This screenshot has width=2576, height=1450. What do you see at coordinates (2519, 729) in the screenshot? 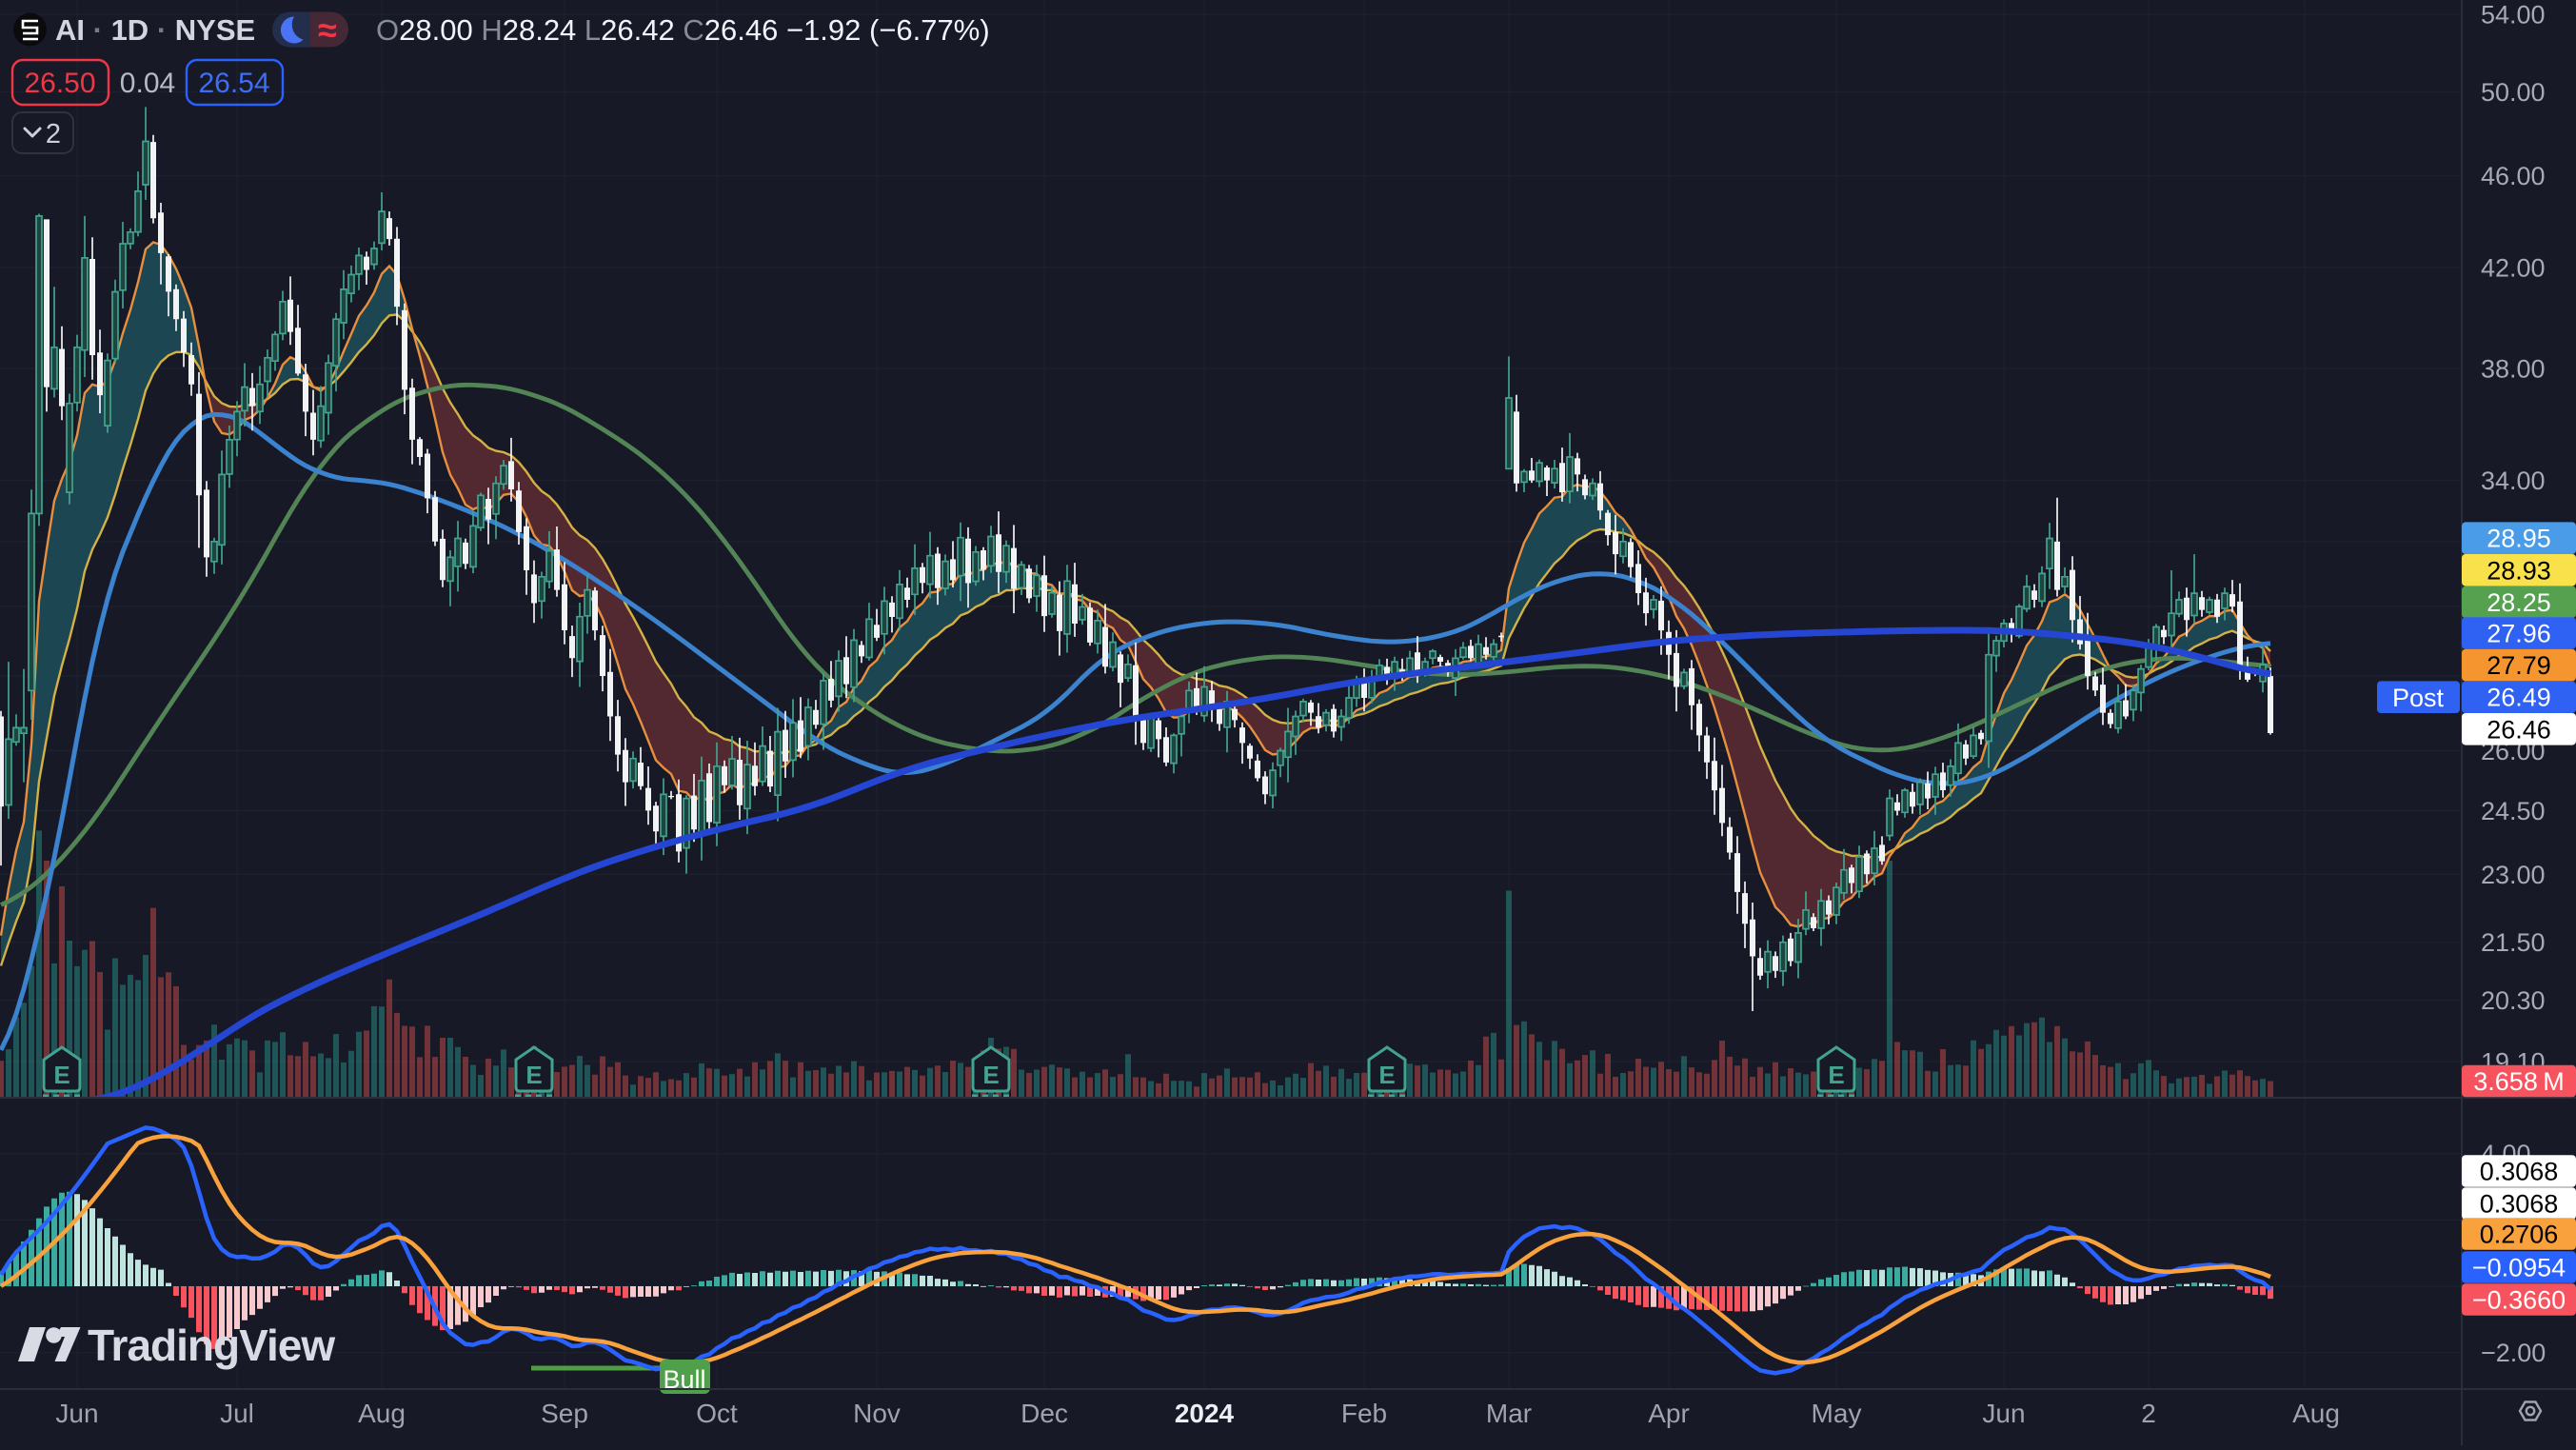
I see `svg-text: 26.46` at bounding box center [2519, 729].